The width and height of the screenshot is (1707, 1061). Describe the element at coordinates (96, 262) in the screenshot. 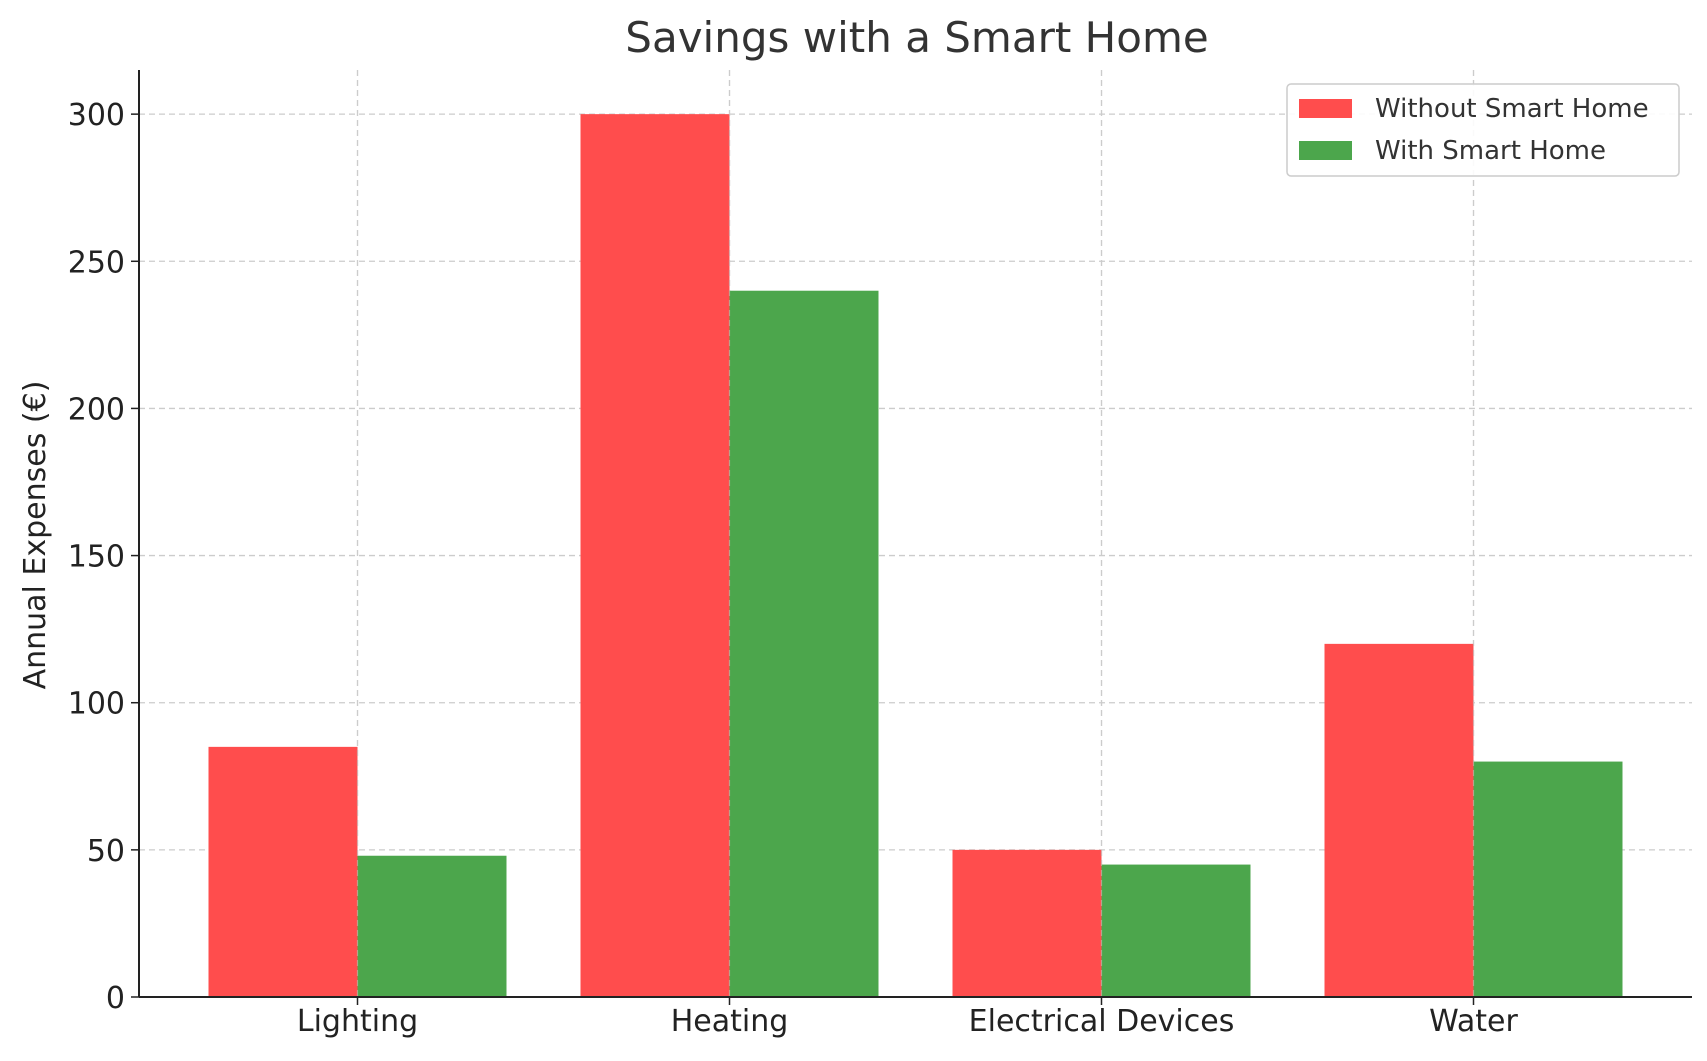

I see `y-tick-label: 250` at that location.